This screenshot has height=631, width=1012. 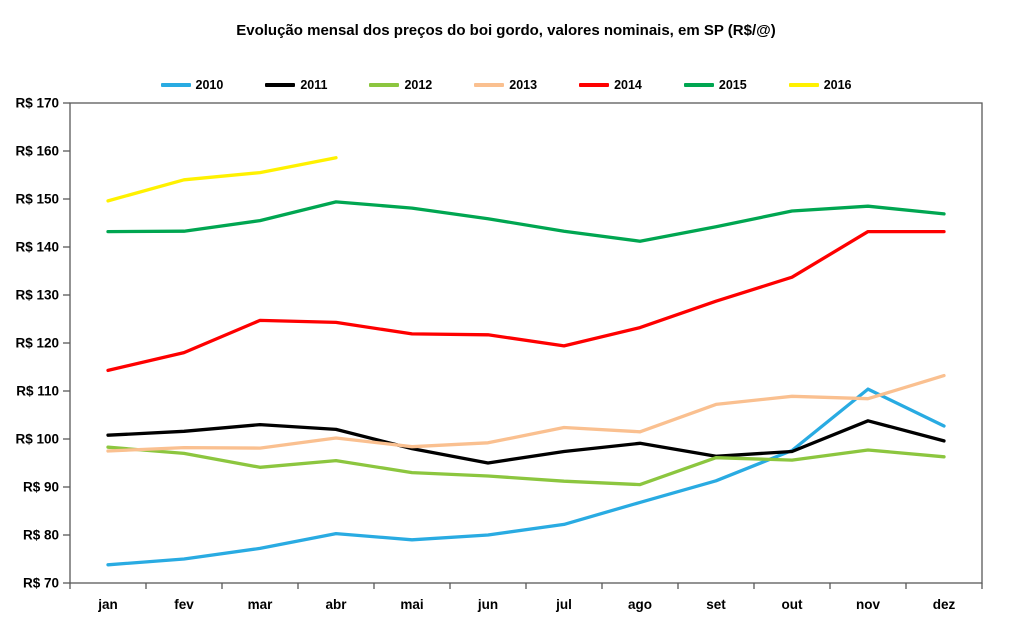 I want to click on series-line-2013, so click(x=526, y=413).